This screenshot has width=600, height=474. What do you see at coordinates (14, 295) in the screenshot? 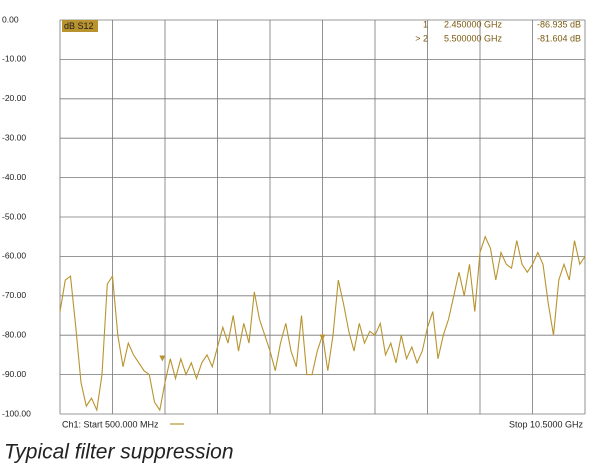
I see `y-tick-label: -70.00` at bounding box center [14, 295].